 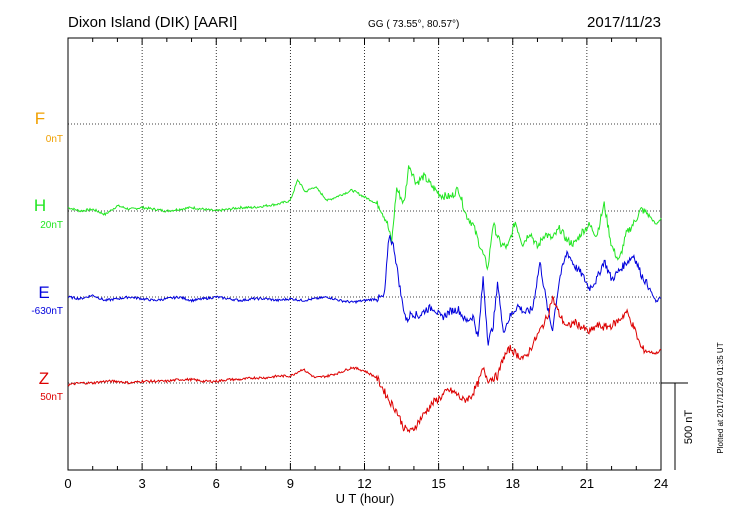 What do you see at coordinates (67, 483) in the screenshot?
I see `x-tick-label: 0` at bounding box center [67, 483].